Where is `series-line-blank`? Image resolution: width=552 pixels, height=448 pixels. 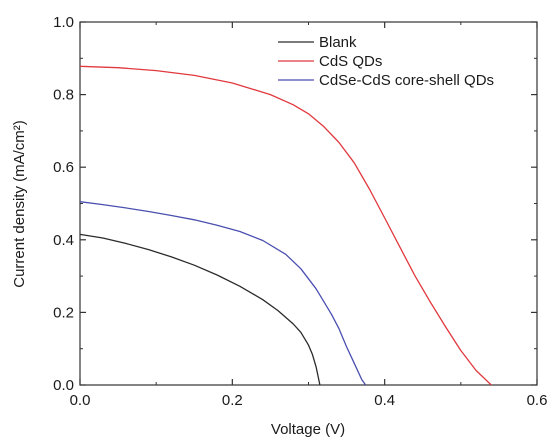 series-line-blank is located at coordinates (200, 309).